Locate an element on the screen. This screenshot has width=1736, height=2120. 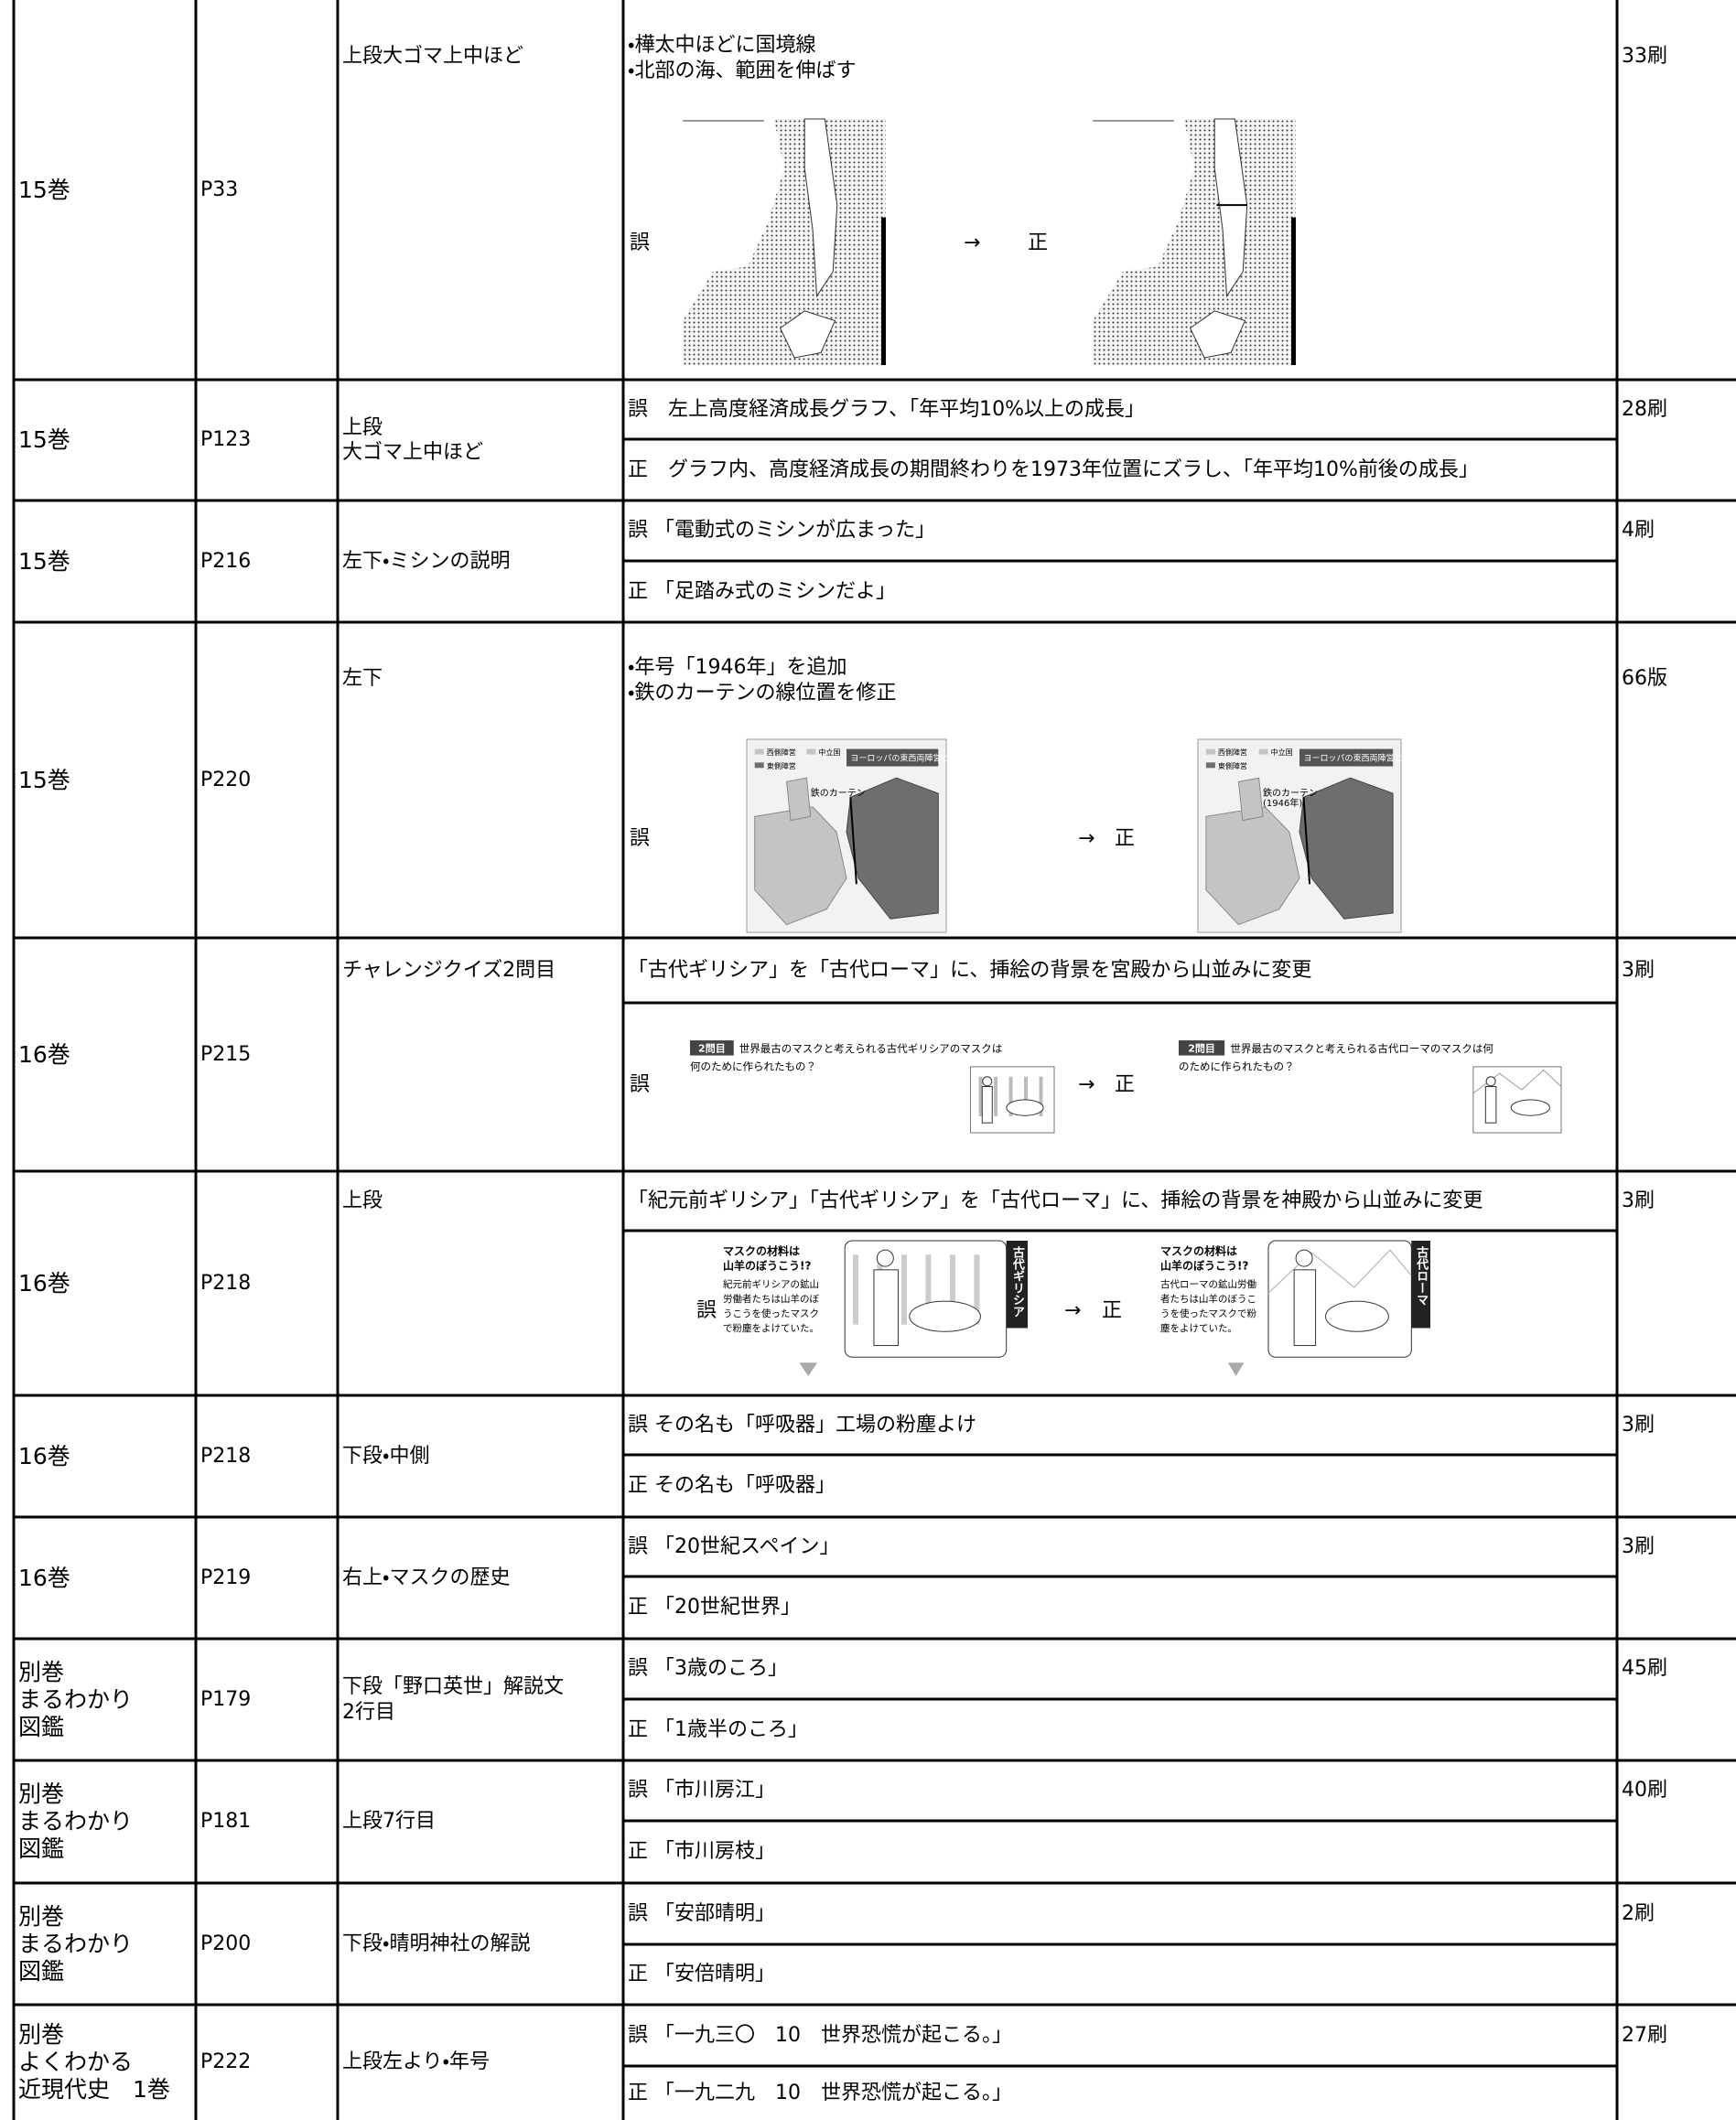
page: P219 is located at coordinates (226, 1577).